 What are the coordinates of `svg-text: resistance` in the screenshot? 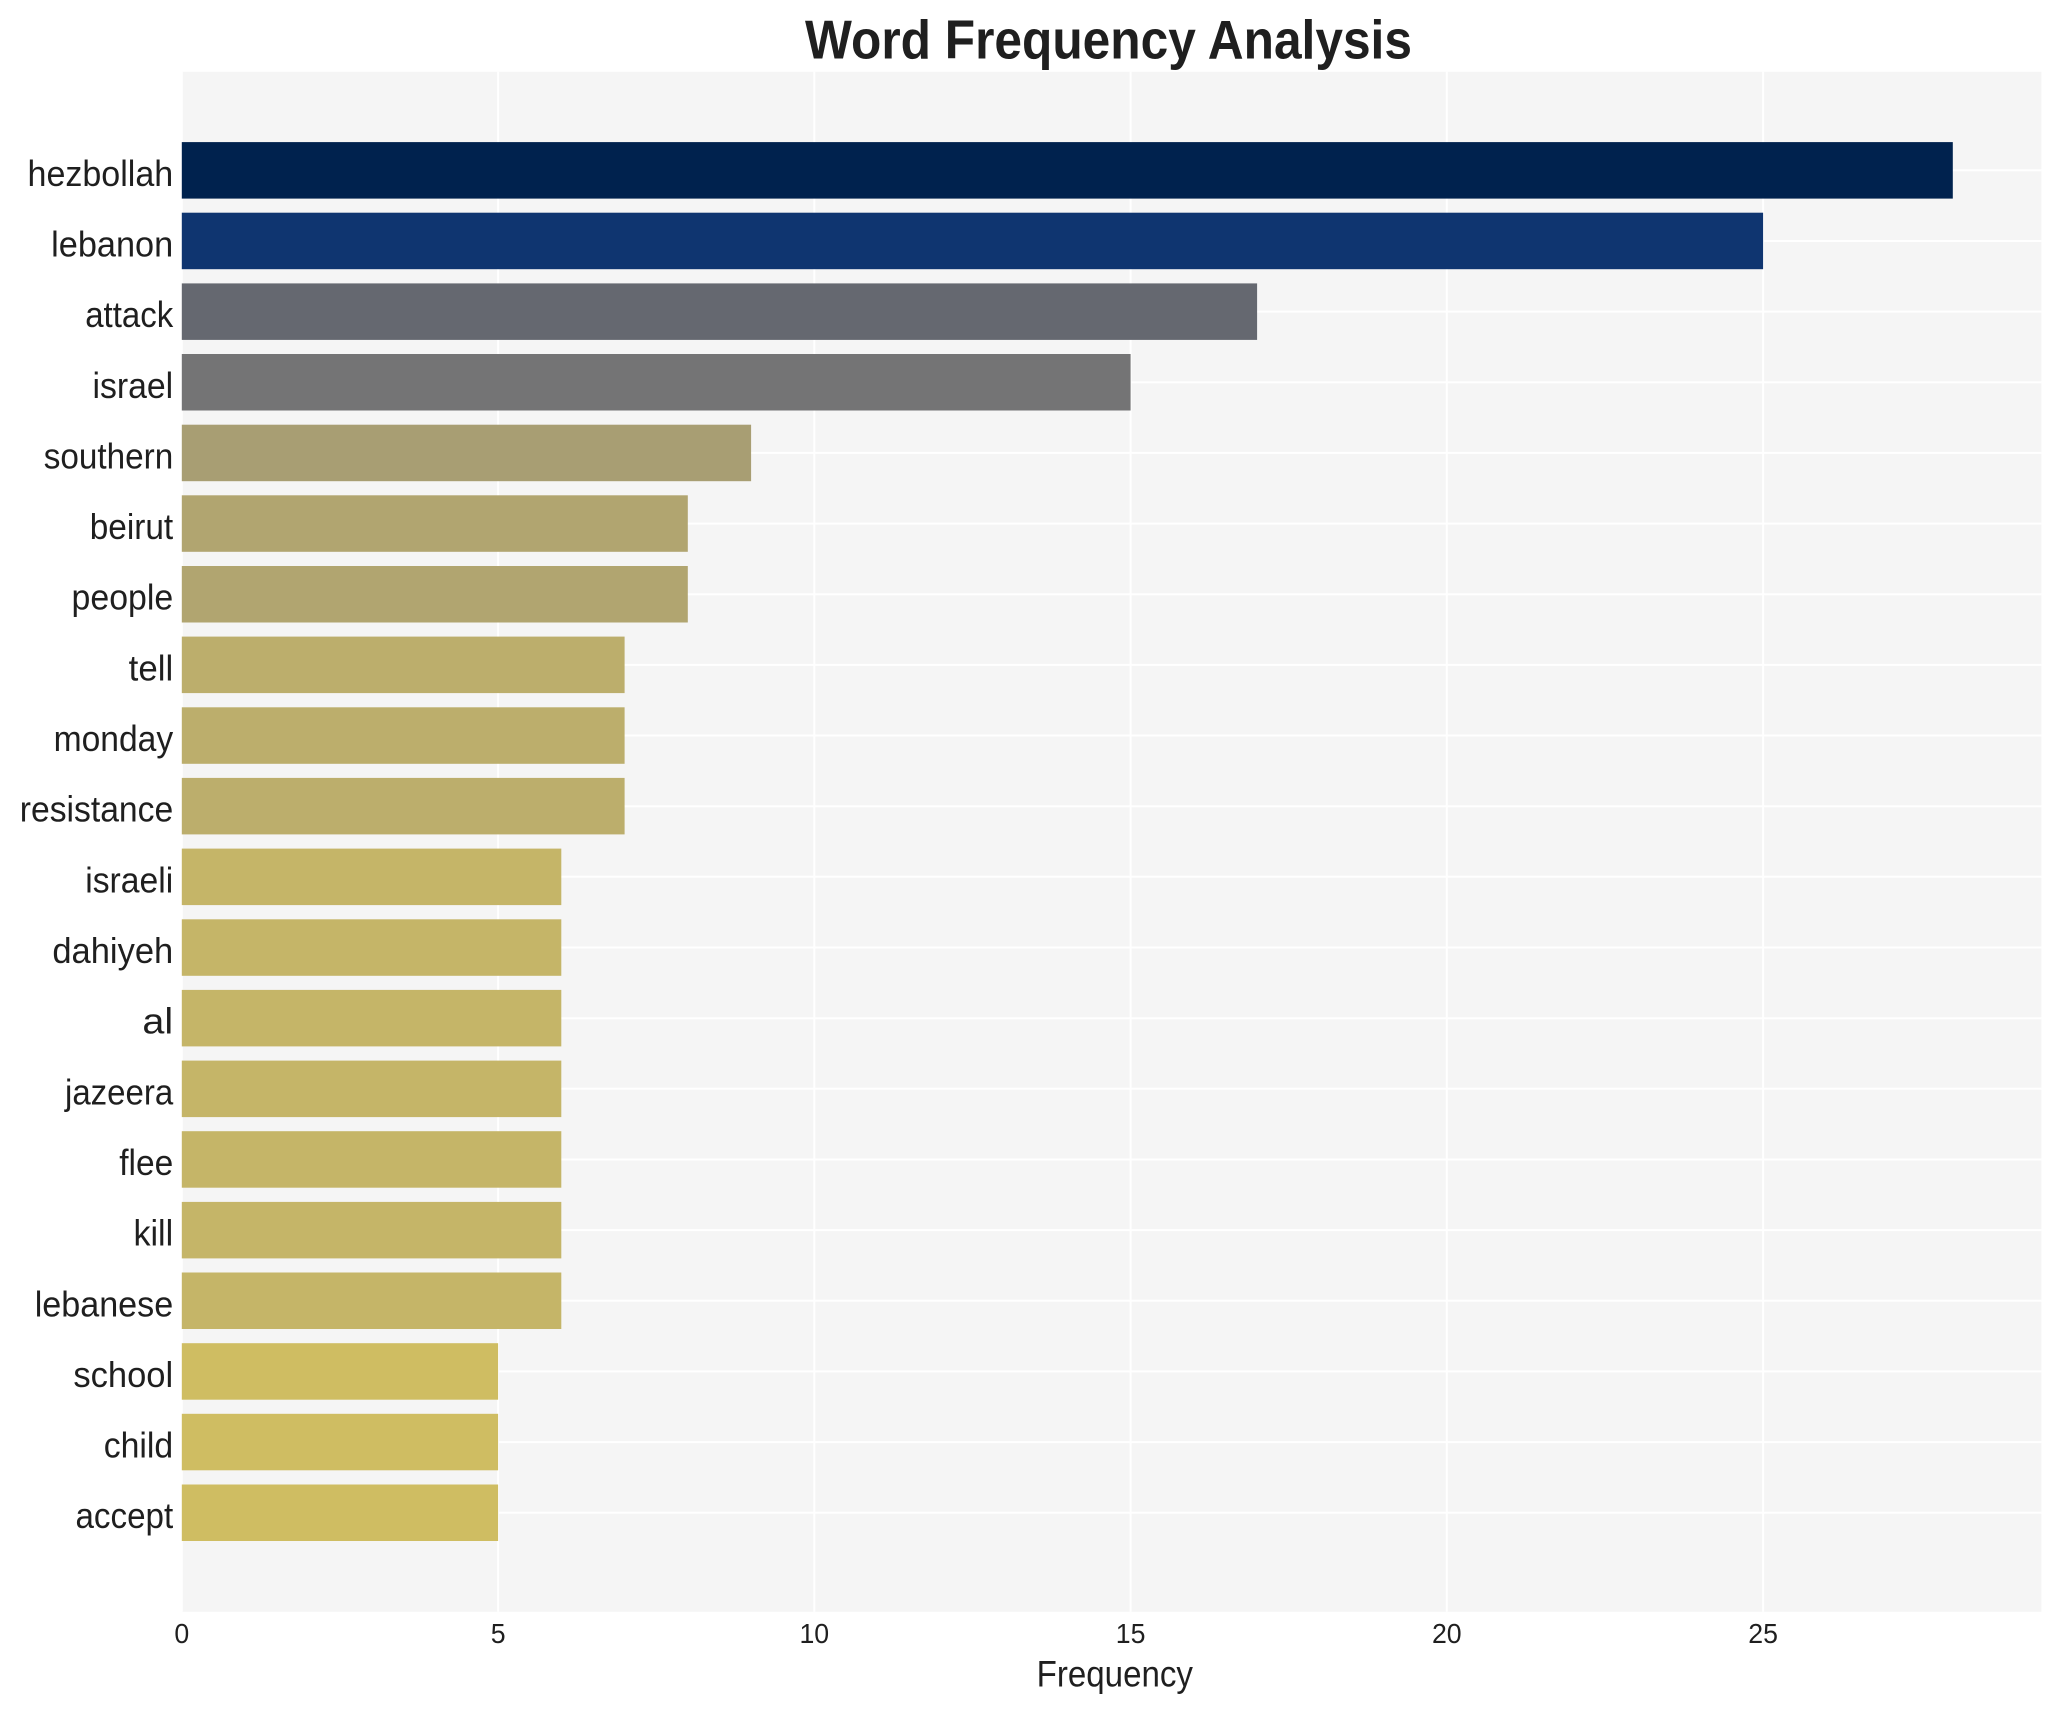 It's located at (96, 810).